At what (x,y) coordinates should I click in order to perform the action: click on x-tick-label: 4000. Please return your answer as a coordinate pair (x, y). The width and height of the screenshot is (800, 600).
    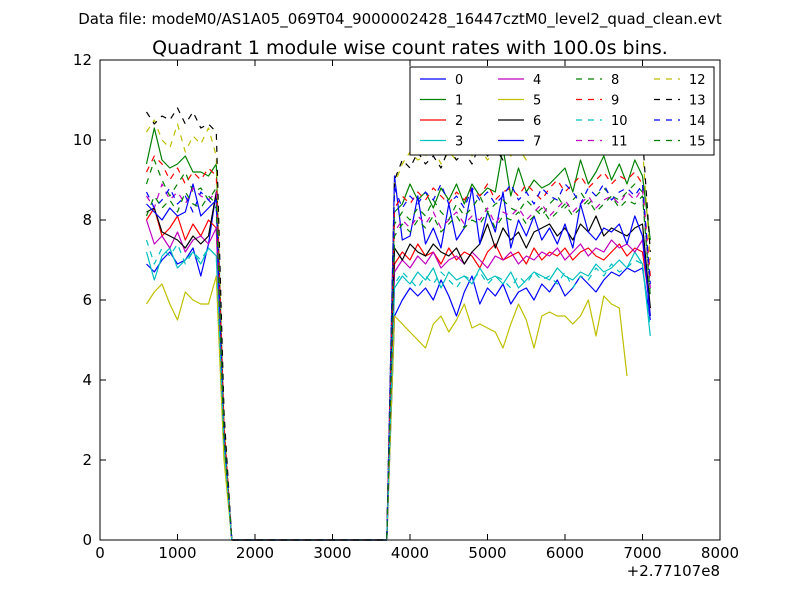
    Looking at the image, I should click on (410, 553).